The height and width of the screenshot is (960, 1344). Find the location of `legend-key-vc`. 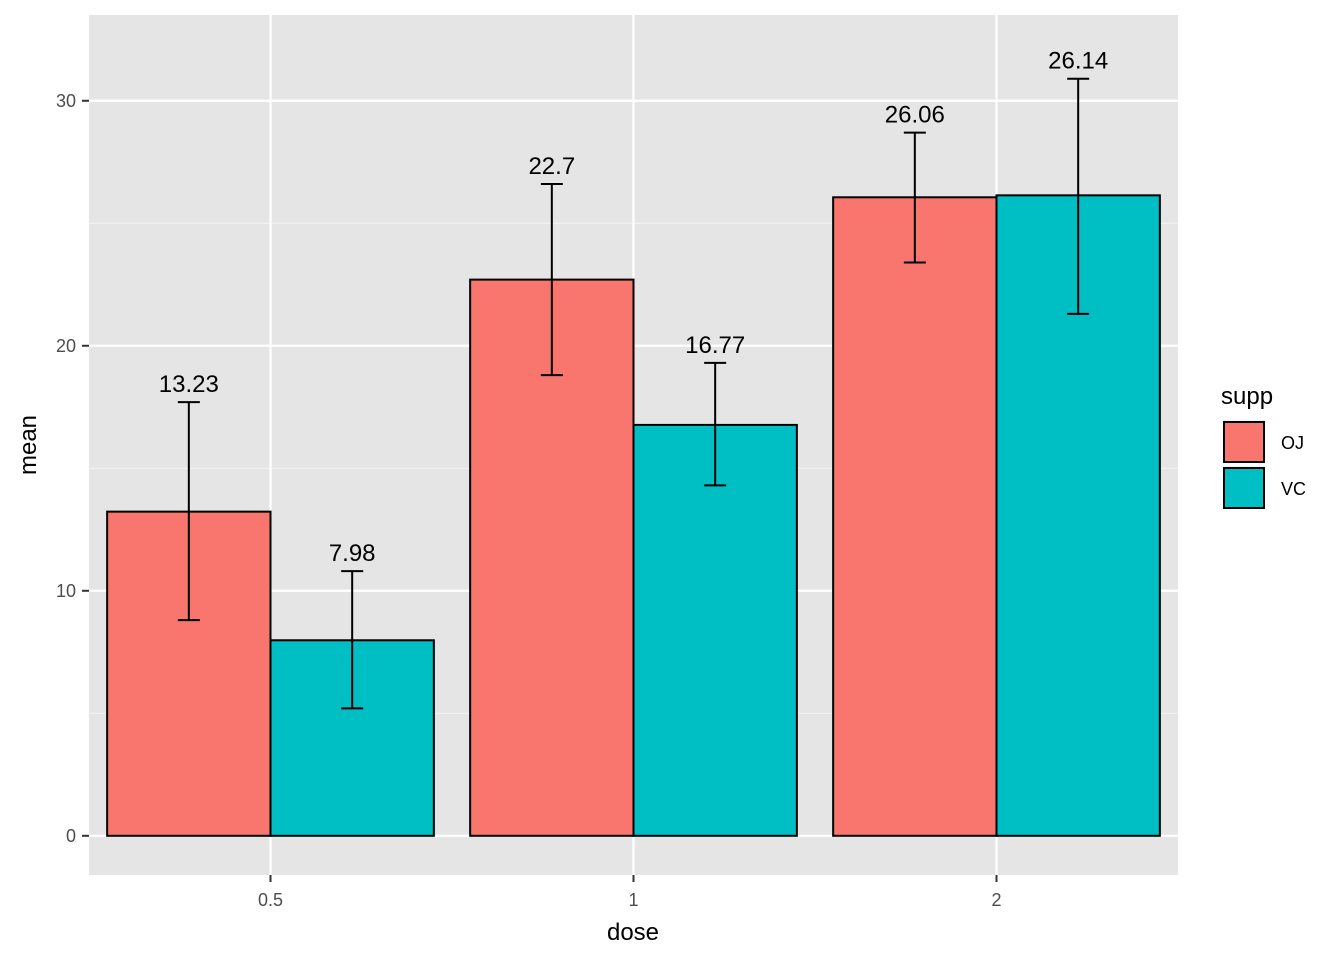

legend-key-vc is located at coordinates (1244, 488).